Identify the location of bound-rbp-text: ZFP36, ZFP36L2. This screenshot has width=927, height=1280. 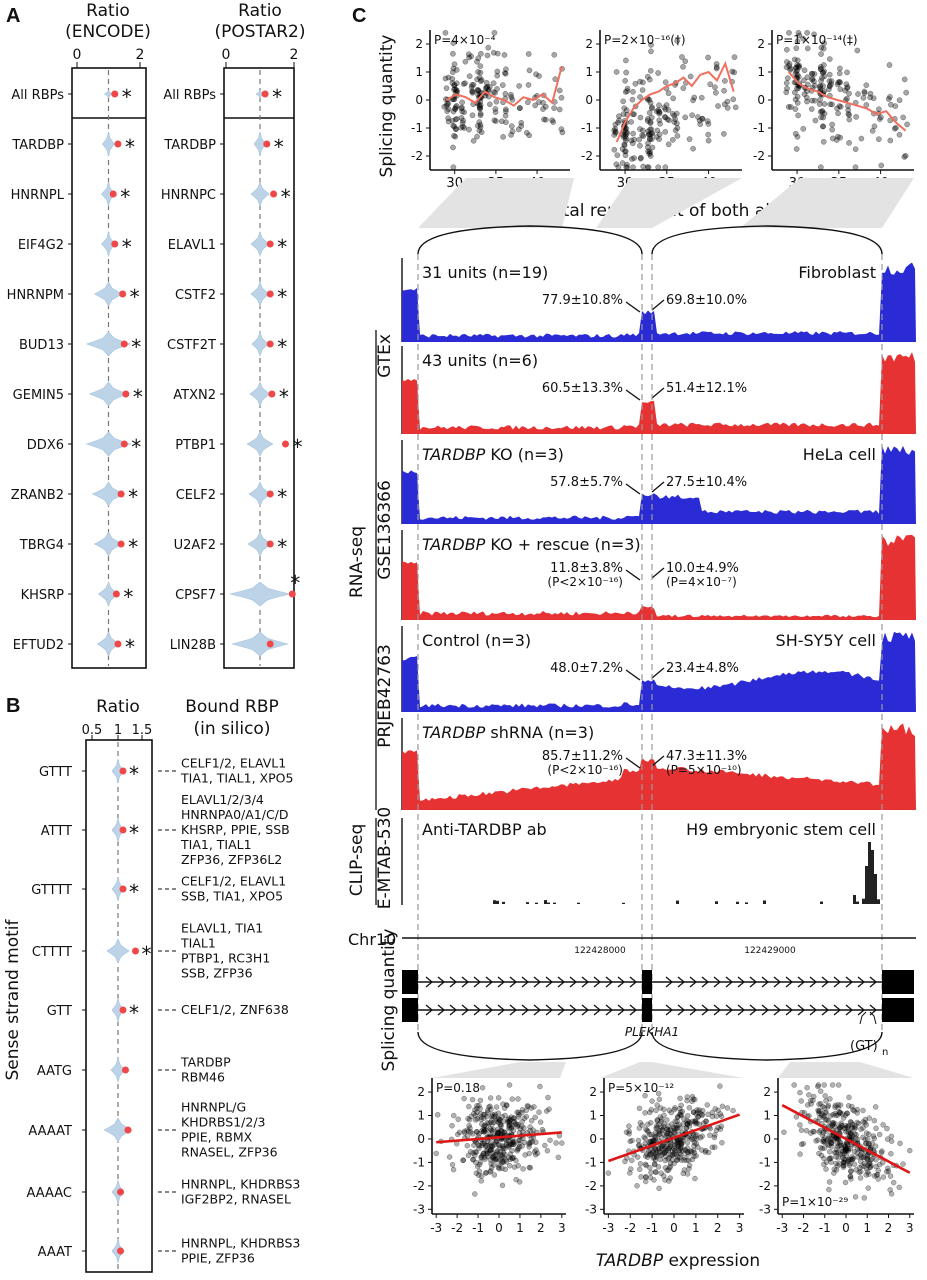
(231, 859).